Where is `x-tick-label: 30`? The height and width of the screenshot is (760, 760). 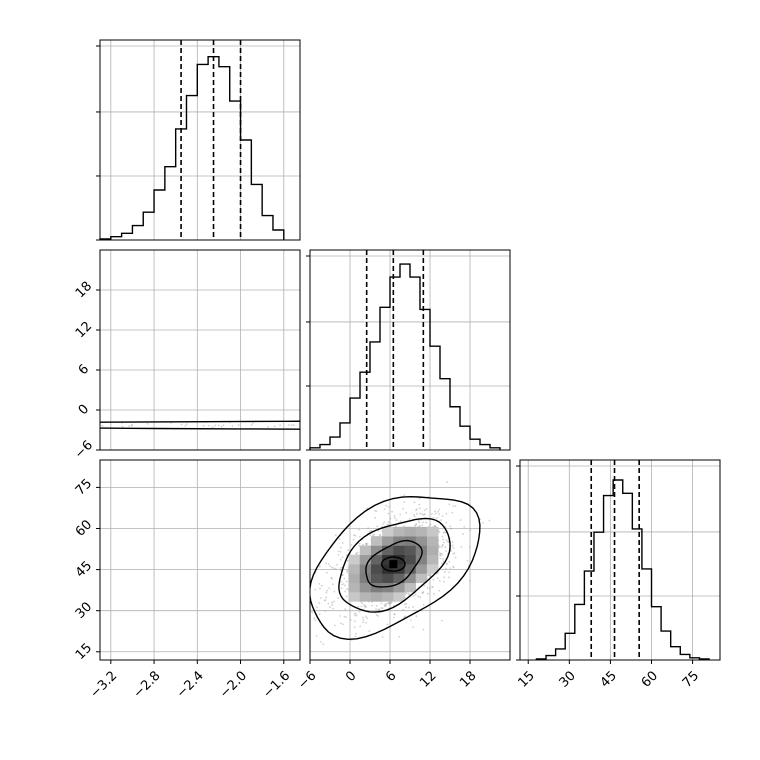
x-tick-label: 30 is located at coordinates (568, 679).